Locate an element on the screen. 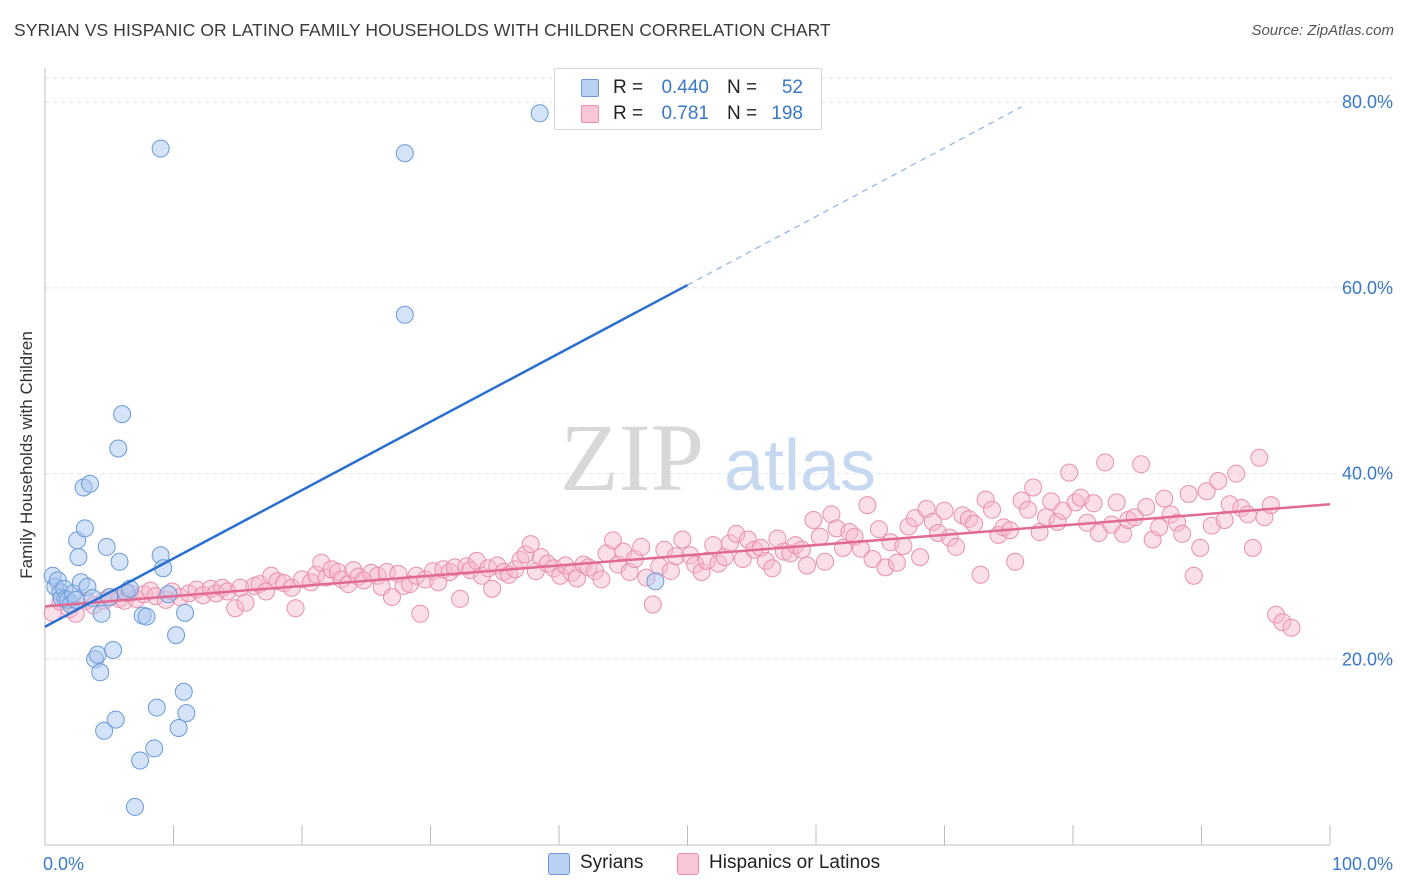  source-label: Source: ZipAtlas.com is located at coordinates (1322, 30).